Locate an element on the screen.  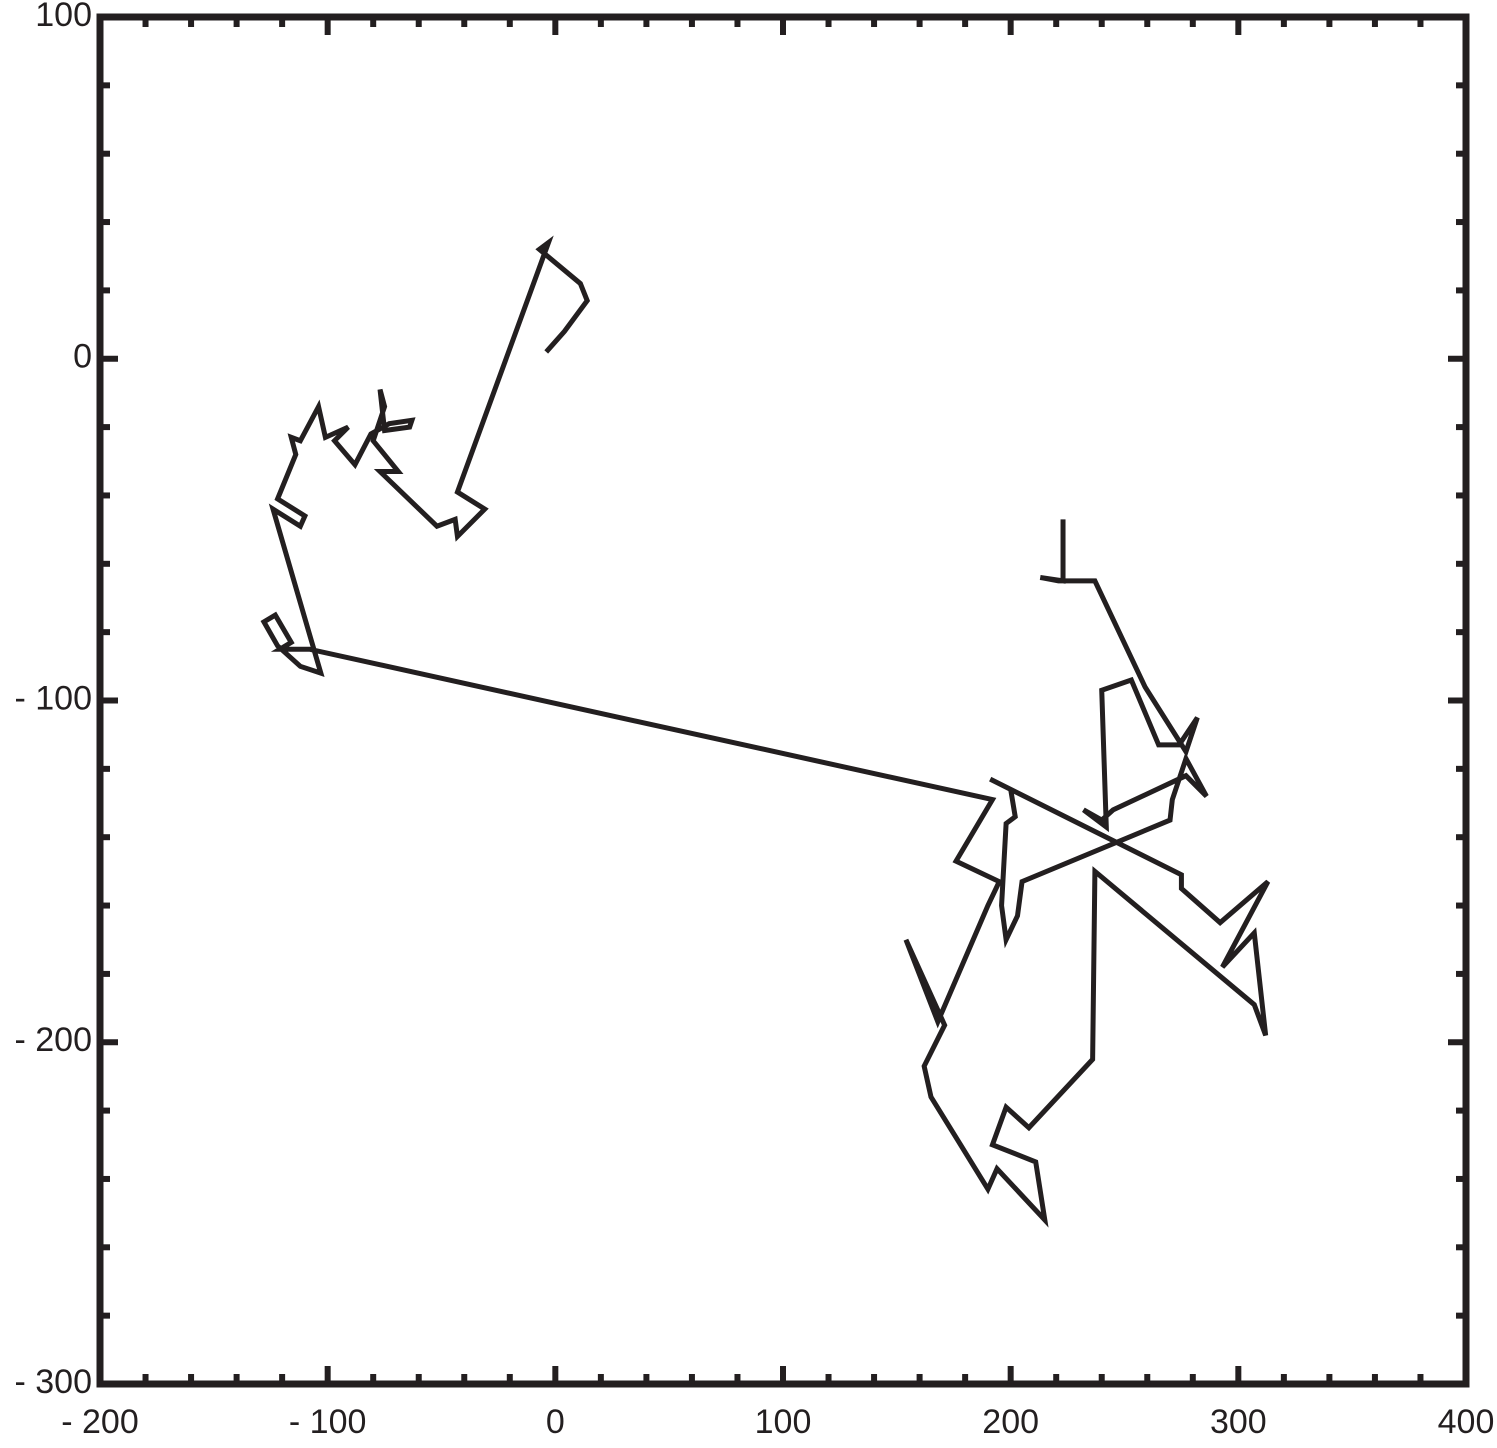
y-tick-label: - 300 is located at coordinates (54, 1382).